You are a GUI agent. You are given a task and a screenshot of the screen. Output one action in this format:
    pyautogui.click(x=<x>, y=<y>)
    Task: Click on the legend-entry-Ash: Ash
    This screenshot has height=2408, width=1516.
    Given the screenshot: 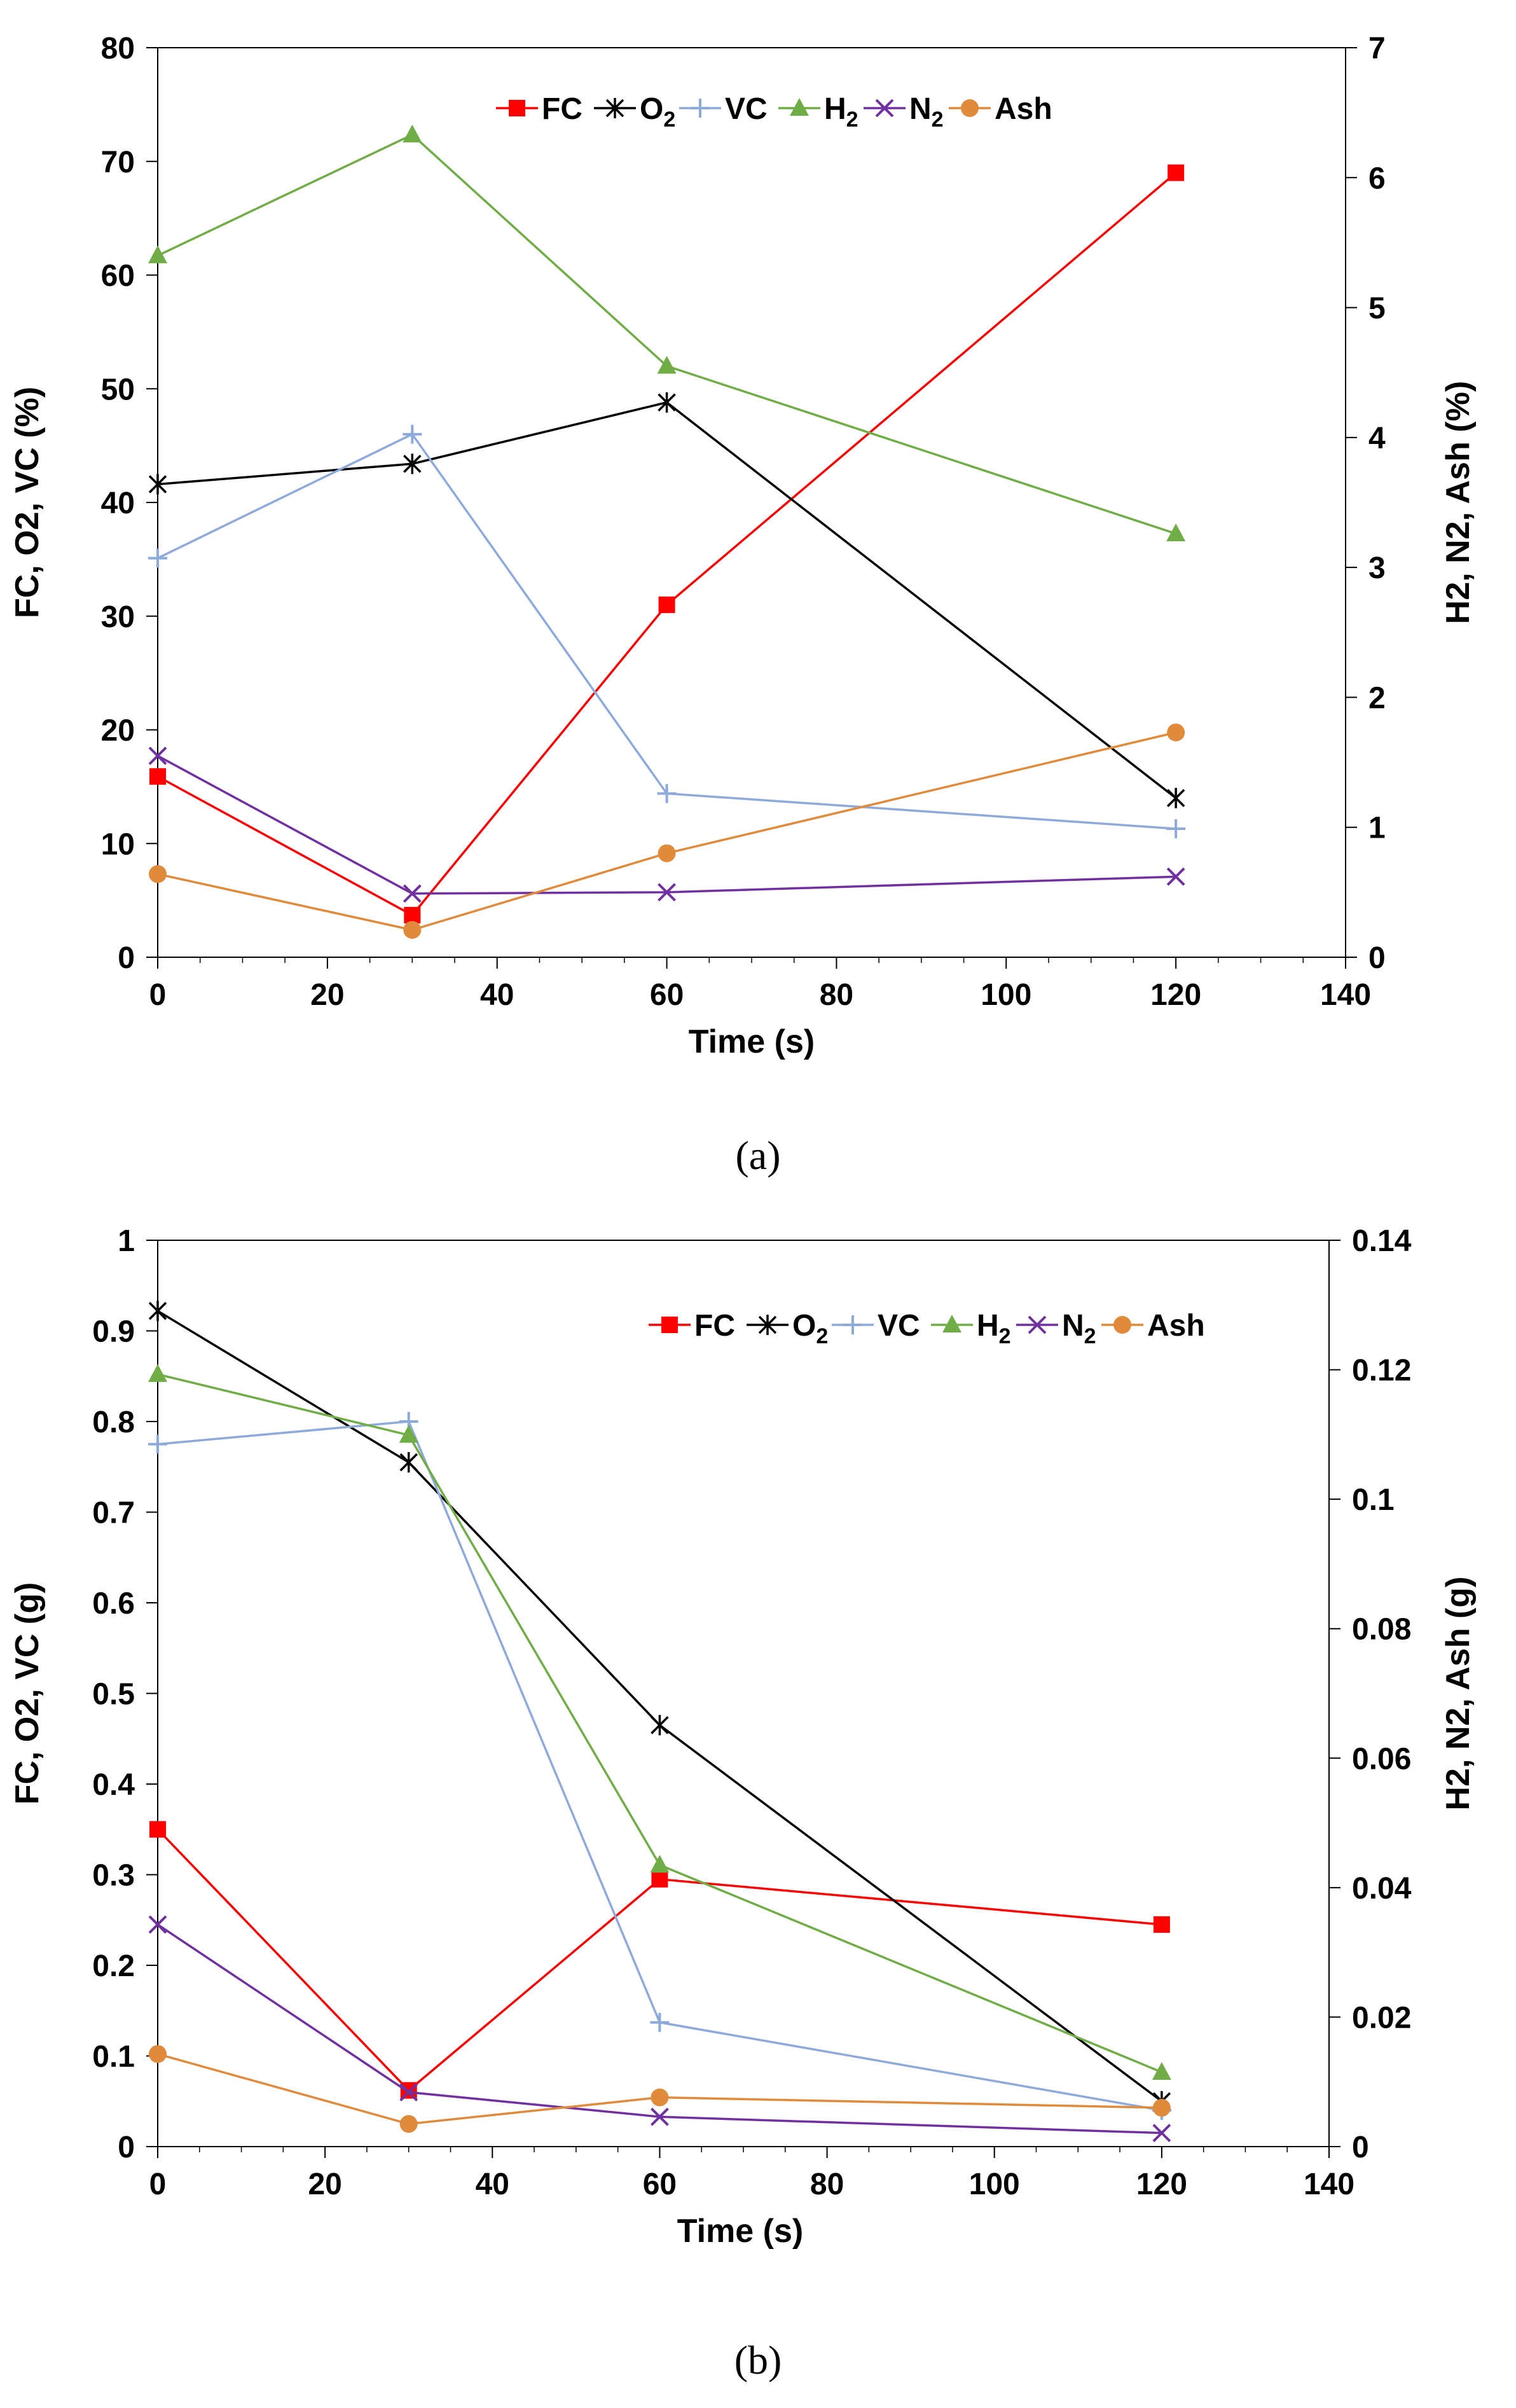 What is the action you would take?
    pyautogui.click(x=1153, y=1326)
    